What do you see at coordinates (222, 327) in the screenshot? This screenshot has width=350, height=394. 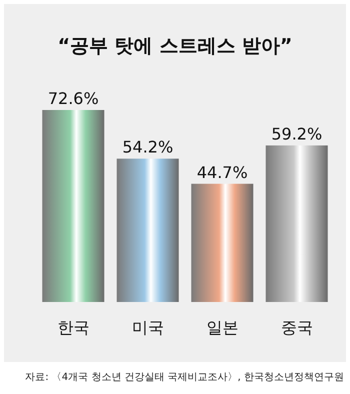 I see `x-tick-label: 일본` at bounding box center [222, 327].